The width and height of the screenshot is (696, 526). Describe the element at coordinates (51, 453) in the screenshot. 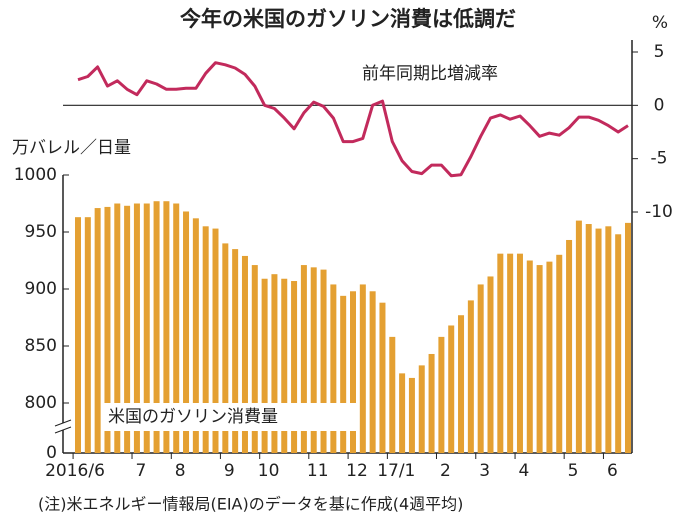

I see `y-tick-label: 0` at that location.